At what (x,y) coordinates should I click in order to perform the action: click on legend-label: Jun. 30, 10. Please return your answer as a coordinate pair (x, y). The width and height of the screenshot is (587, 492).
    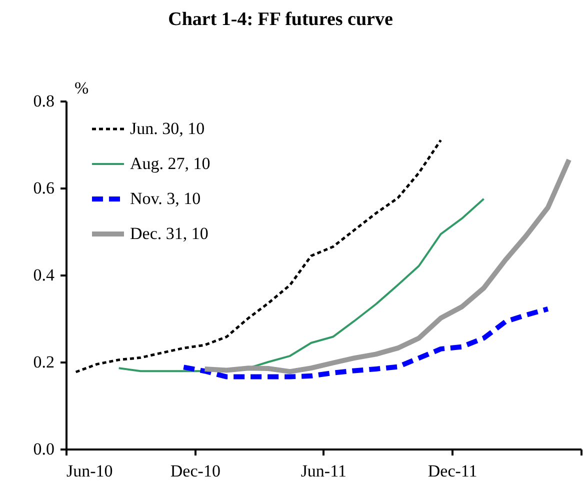
    Looking at the image, I should click on (167, 128).